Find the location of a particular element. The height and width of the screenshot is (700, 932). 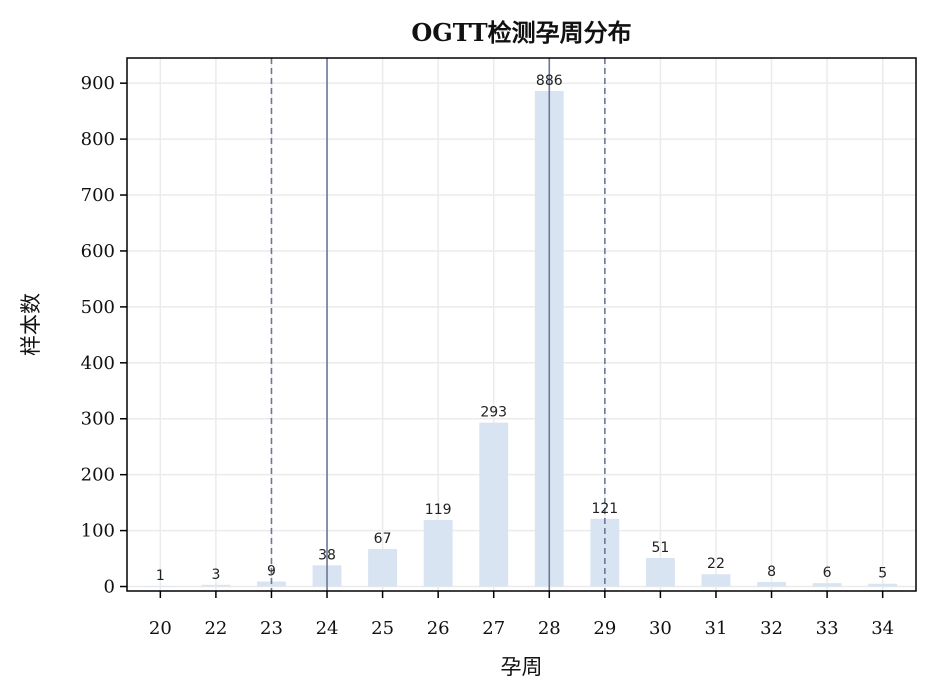

data-label: 121 is located at coordinates (604, 509).